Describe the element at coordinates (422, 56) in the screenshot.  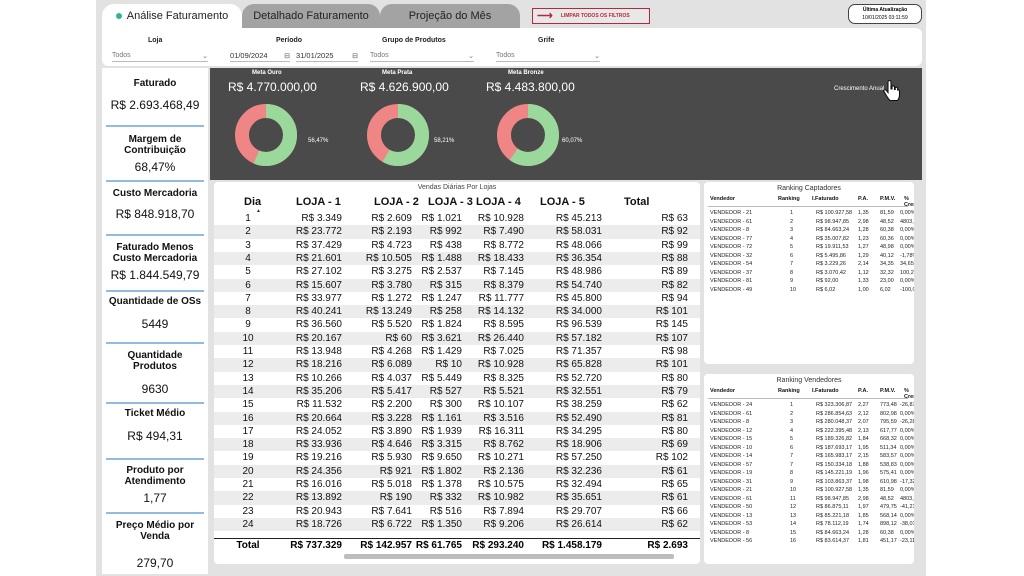
I see `filter-grupo-select: Todos ⌄` at that location.